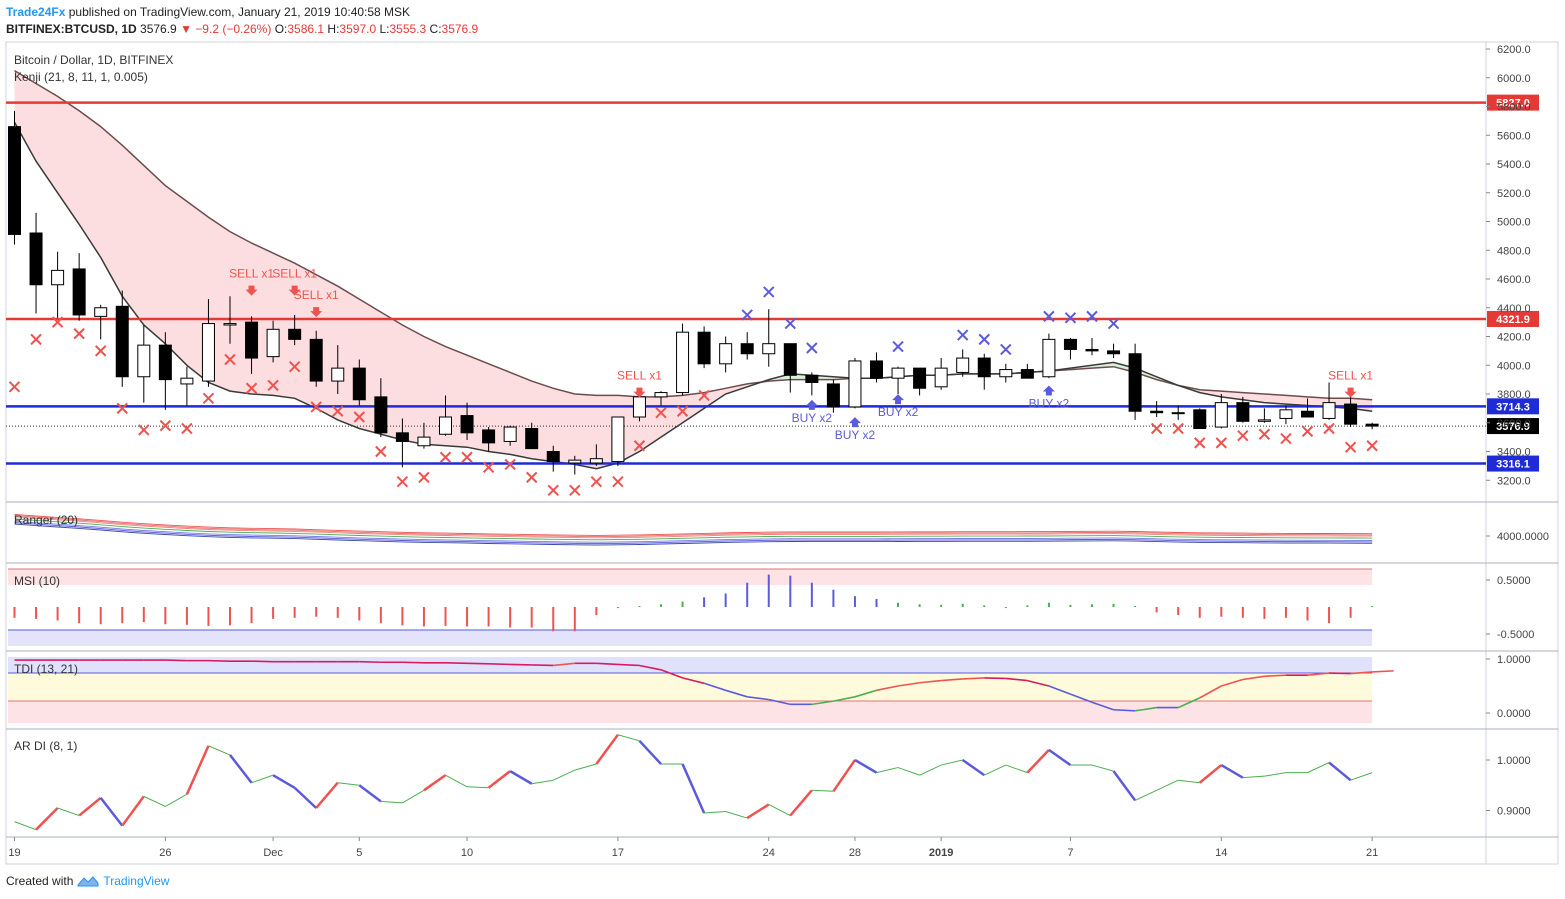 The width and height of the screenshot is (1565, 899). What do you see at coordinates (1514, 812) in the screenshot?
I see `ardi-tick-label: 0.9000` at bounding box center [1514, 812].